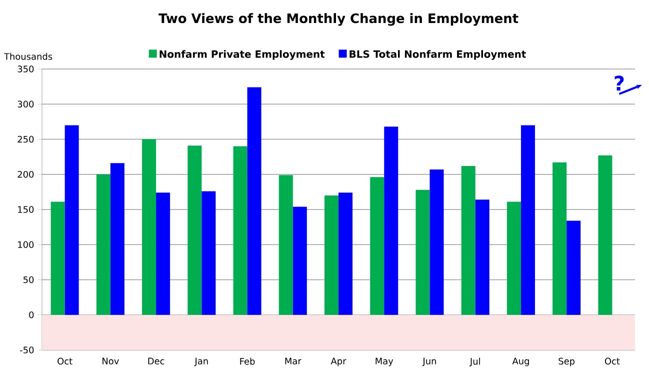 The width and height of the screenshot is (649, 384). Describe the element at coordinates (385, 362) in the screenshot. I see `x-tick-label: May` at that location.